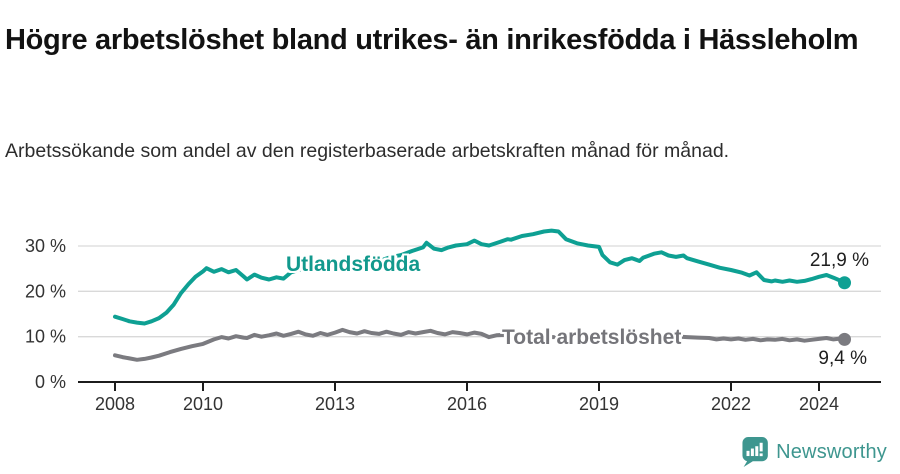  What do you see at coordinates (50, 382) in the screenshot?
I see `y-tick-label: 0 %` at bounding box center [50, 382].